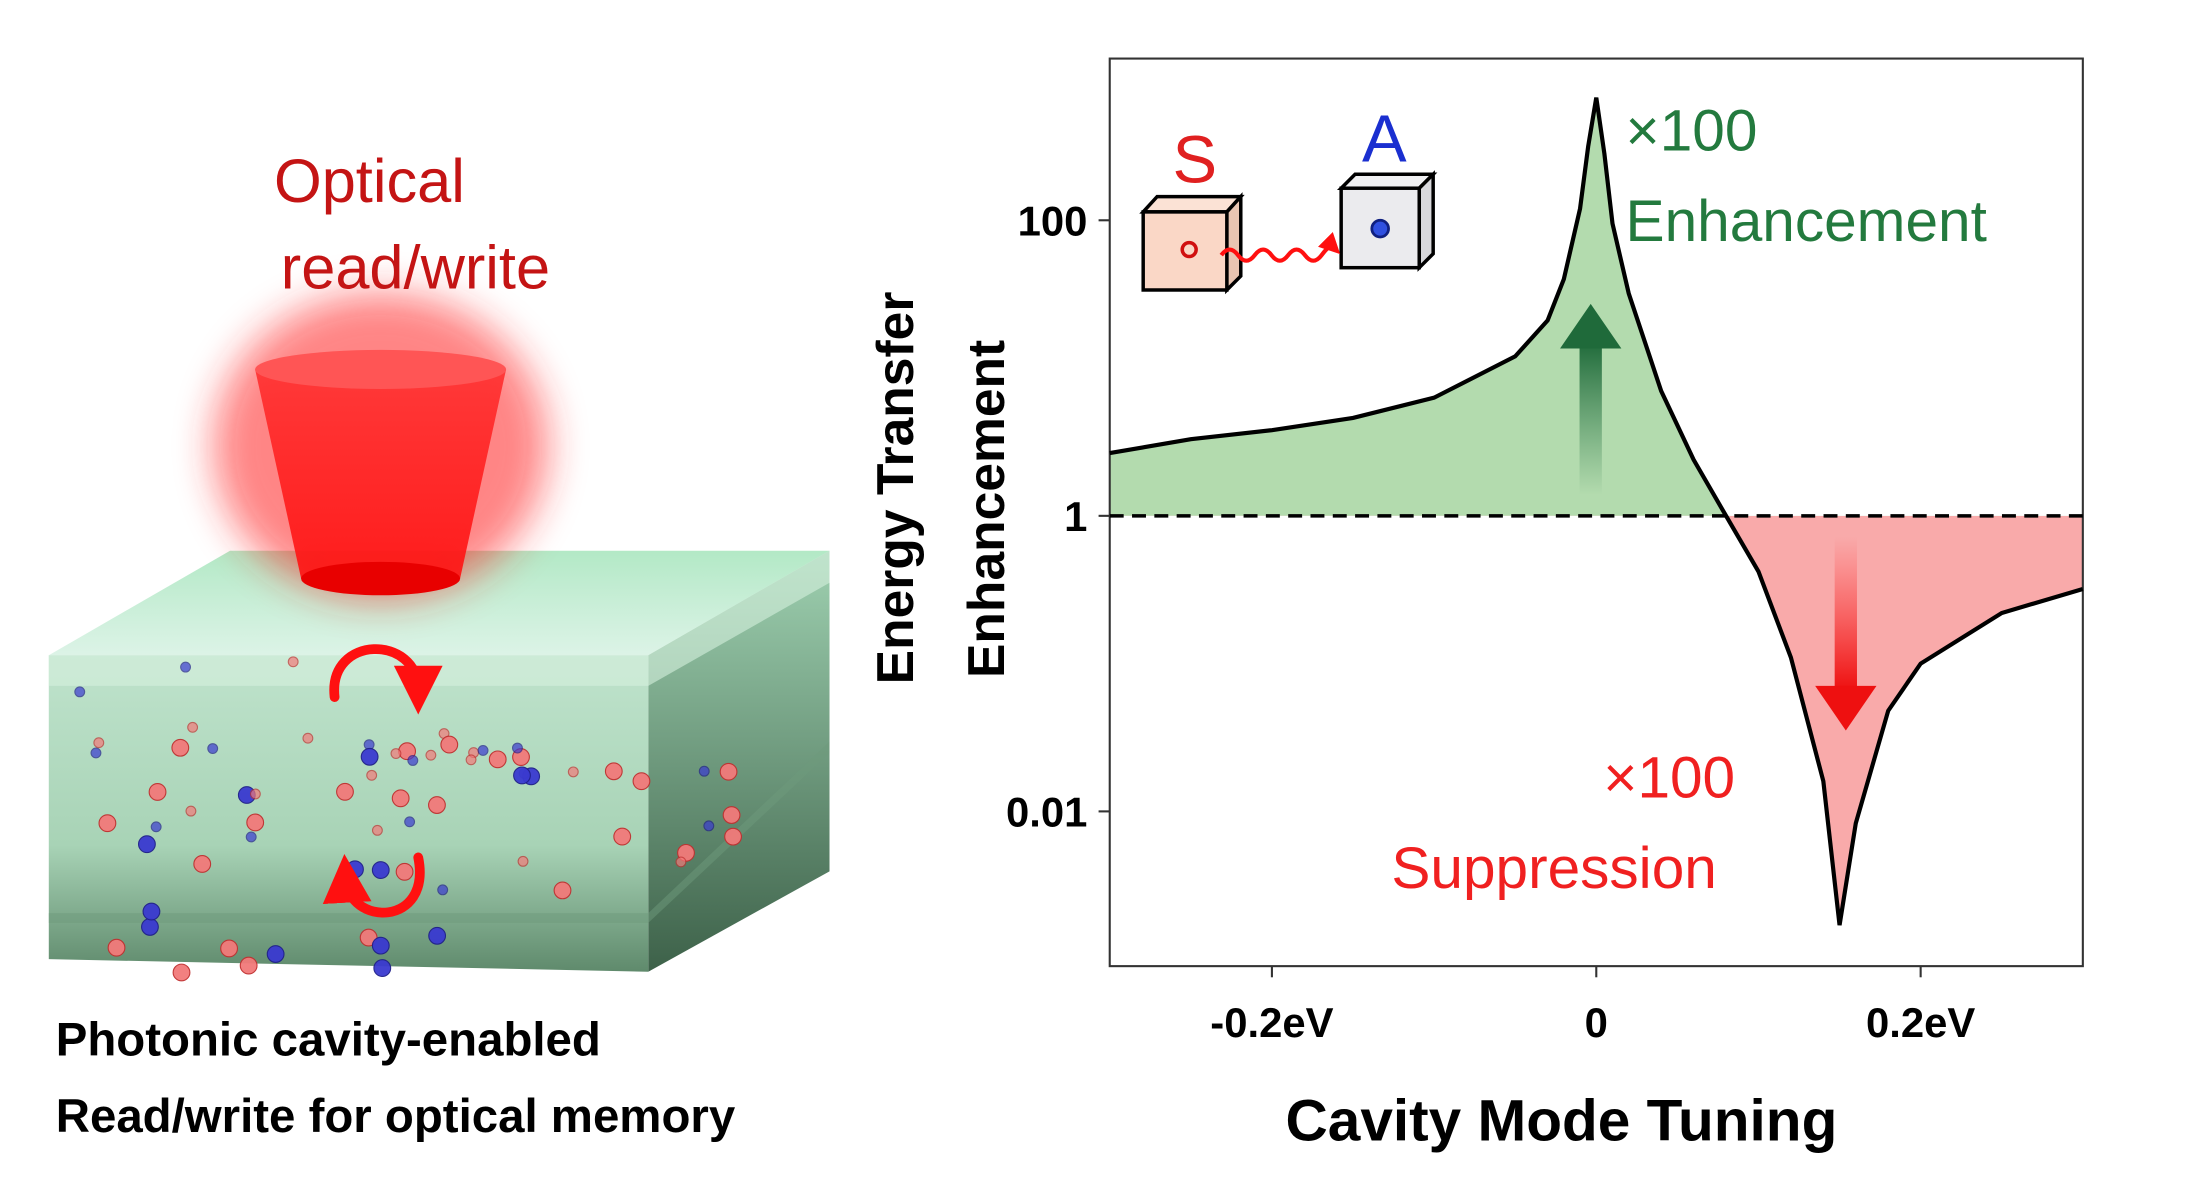 This screenshot has width=2186, height=1192. Describe the element at coordinates (1561, 1120) in the screenshot. I see `x-axis-label: Cavity Mode Tuning` at that location.